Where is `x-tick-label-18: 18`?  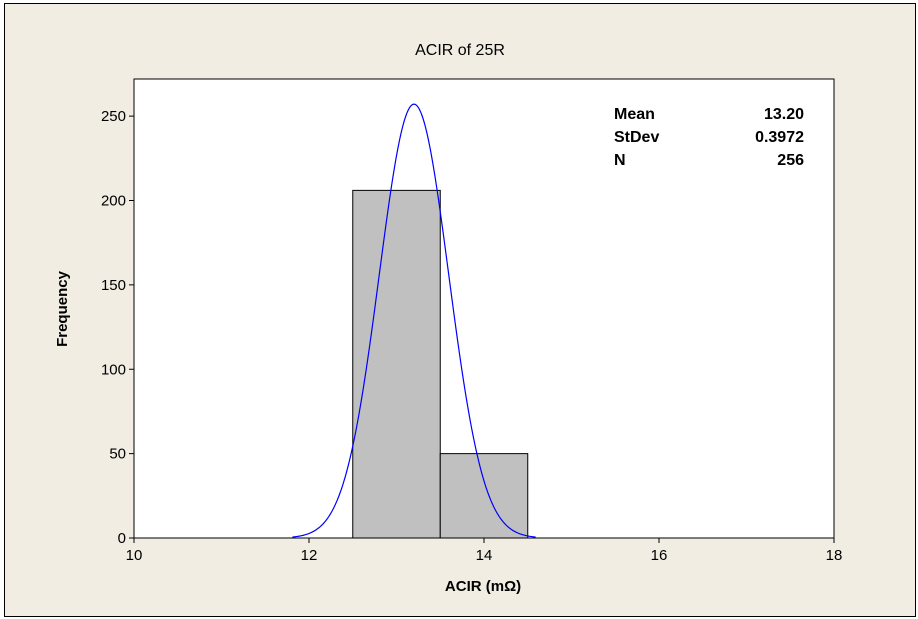
x-tick-label-18: 18 is located at coordinates (834, 555).